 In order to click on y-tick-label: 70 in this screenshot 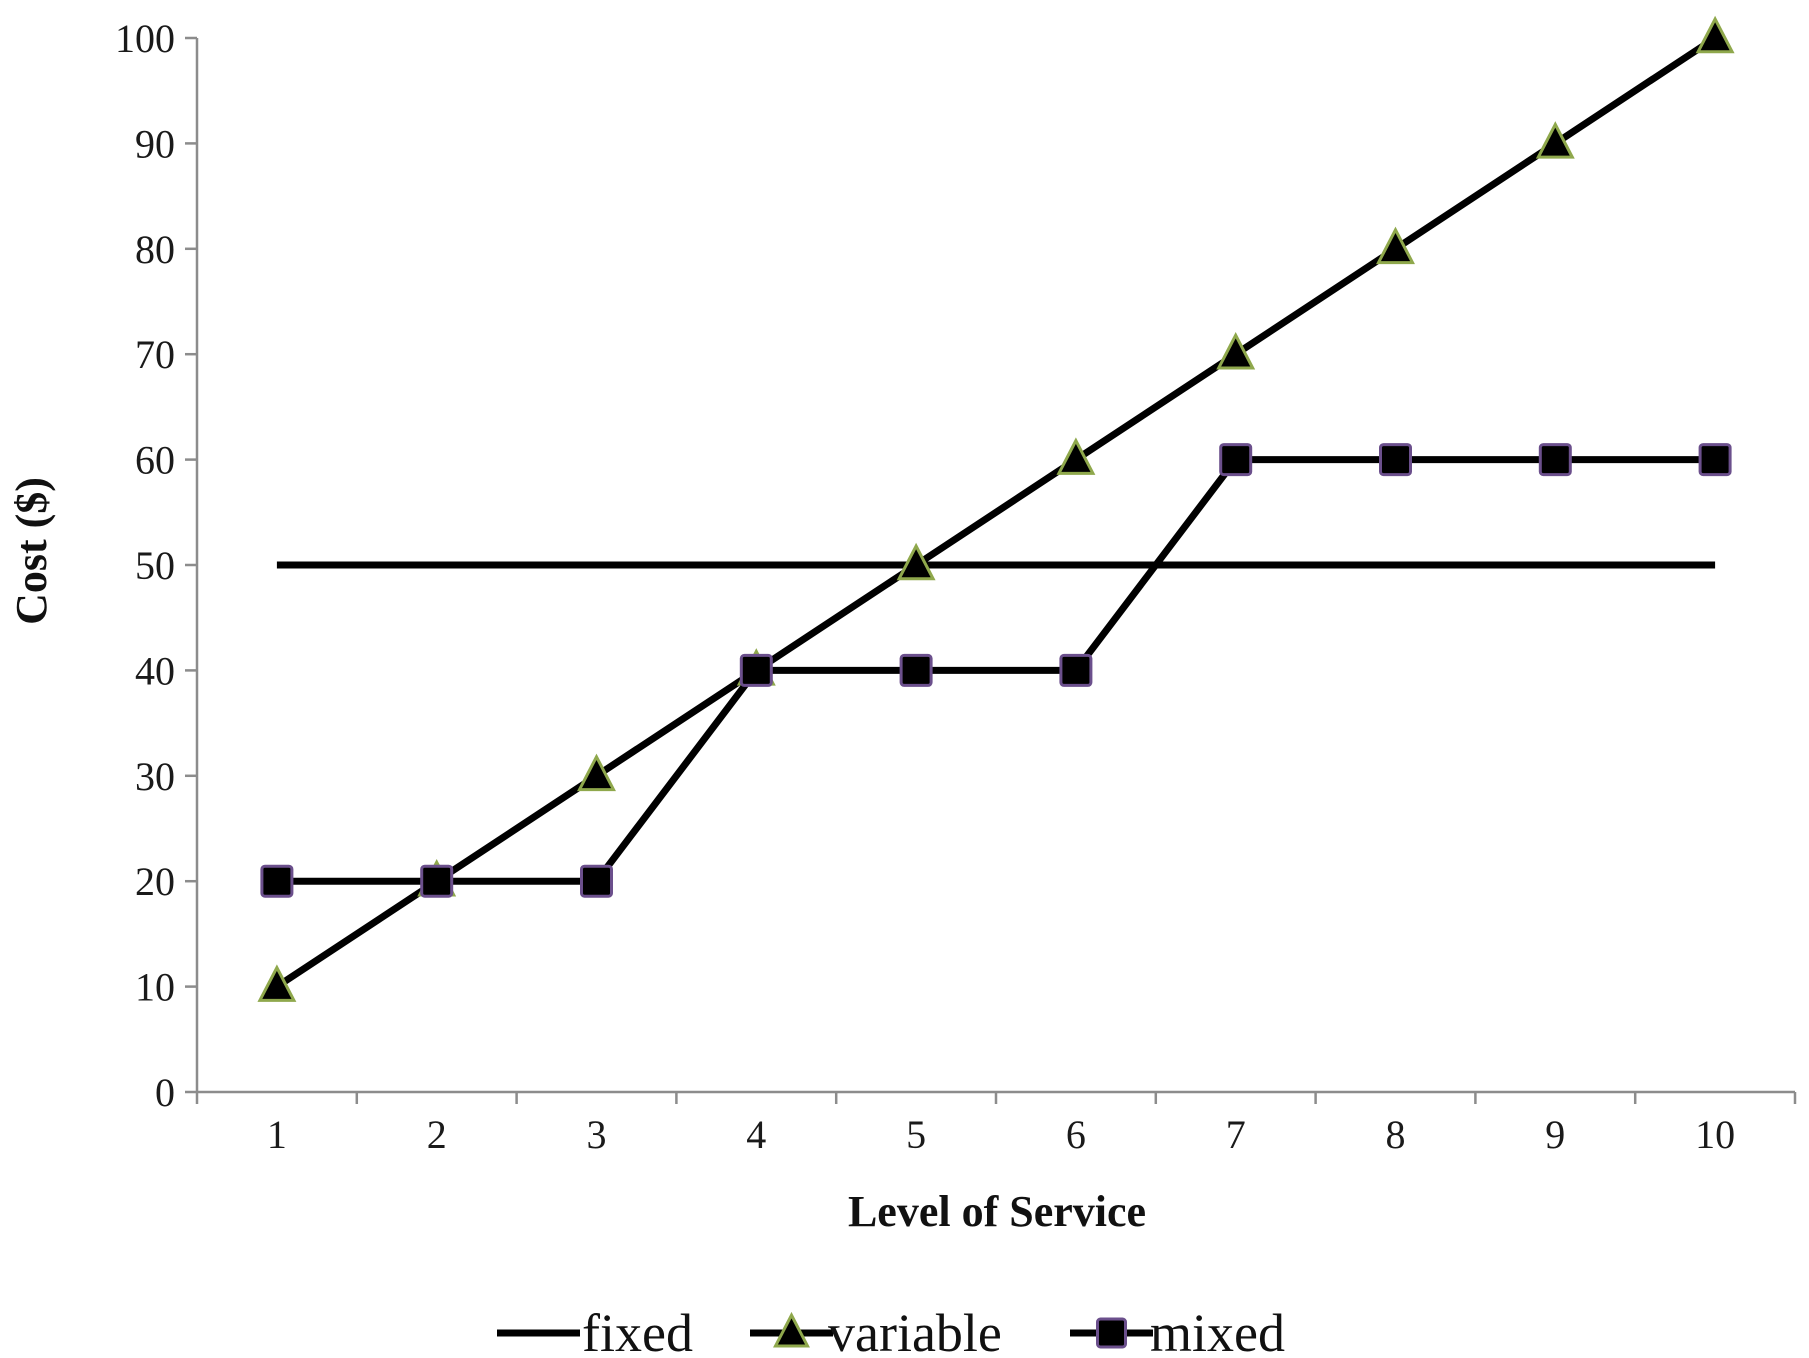, I will do `click(155, 354)`.